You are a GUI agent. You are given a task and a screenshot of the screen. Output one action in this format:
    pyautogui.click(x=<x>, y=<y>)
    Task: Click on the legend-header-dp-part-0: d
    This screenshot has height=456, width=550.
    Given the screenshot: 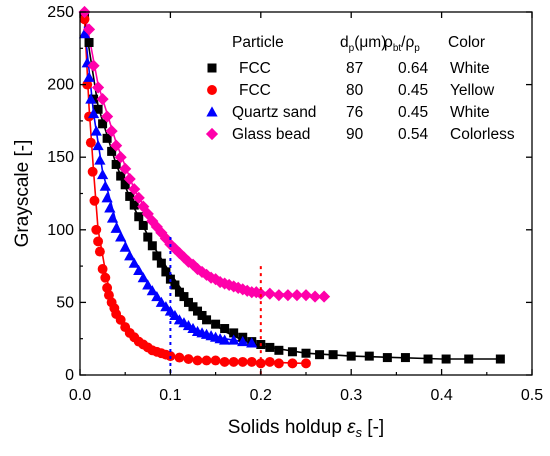 What is the action you would take?
    pyautogui.click(x=344, y=42)
    